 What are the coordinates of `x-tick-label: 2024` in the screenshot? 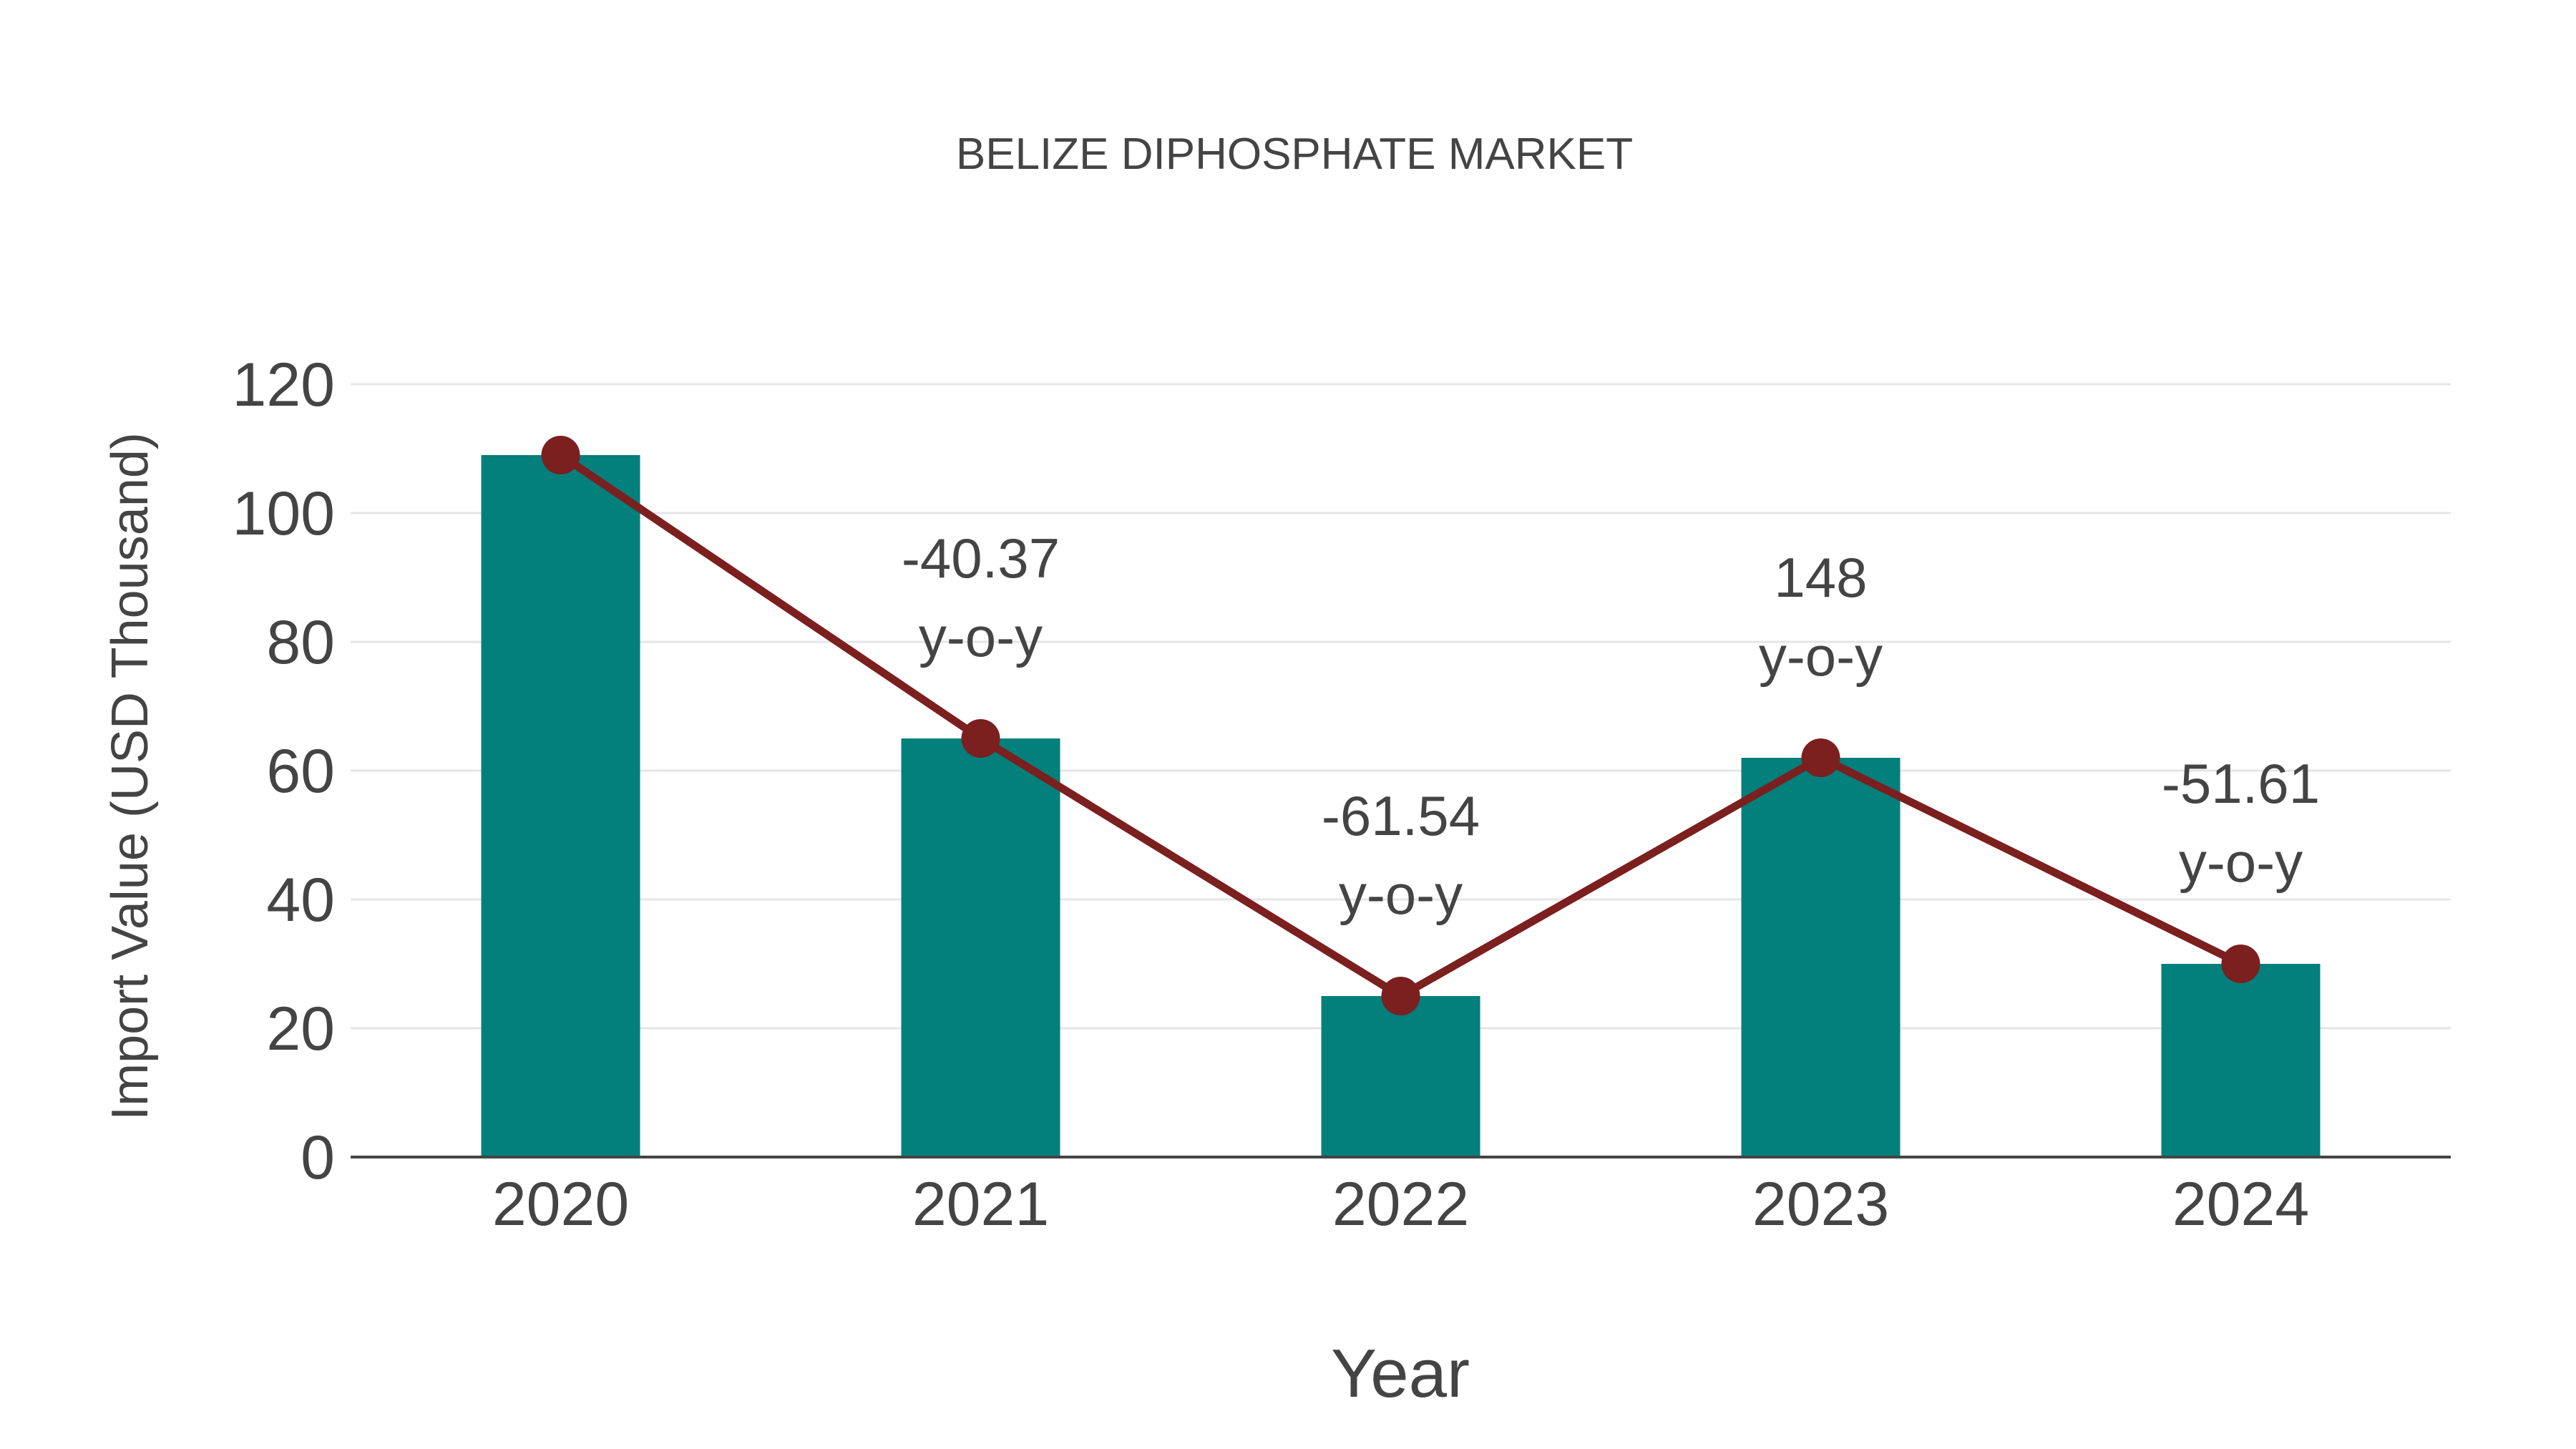 It's located at (2240, 1204).